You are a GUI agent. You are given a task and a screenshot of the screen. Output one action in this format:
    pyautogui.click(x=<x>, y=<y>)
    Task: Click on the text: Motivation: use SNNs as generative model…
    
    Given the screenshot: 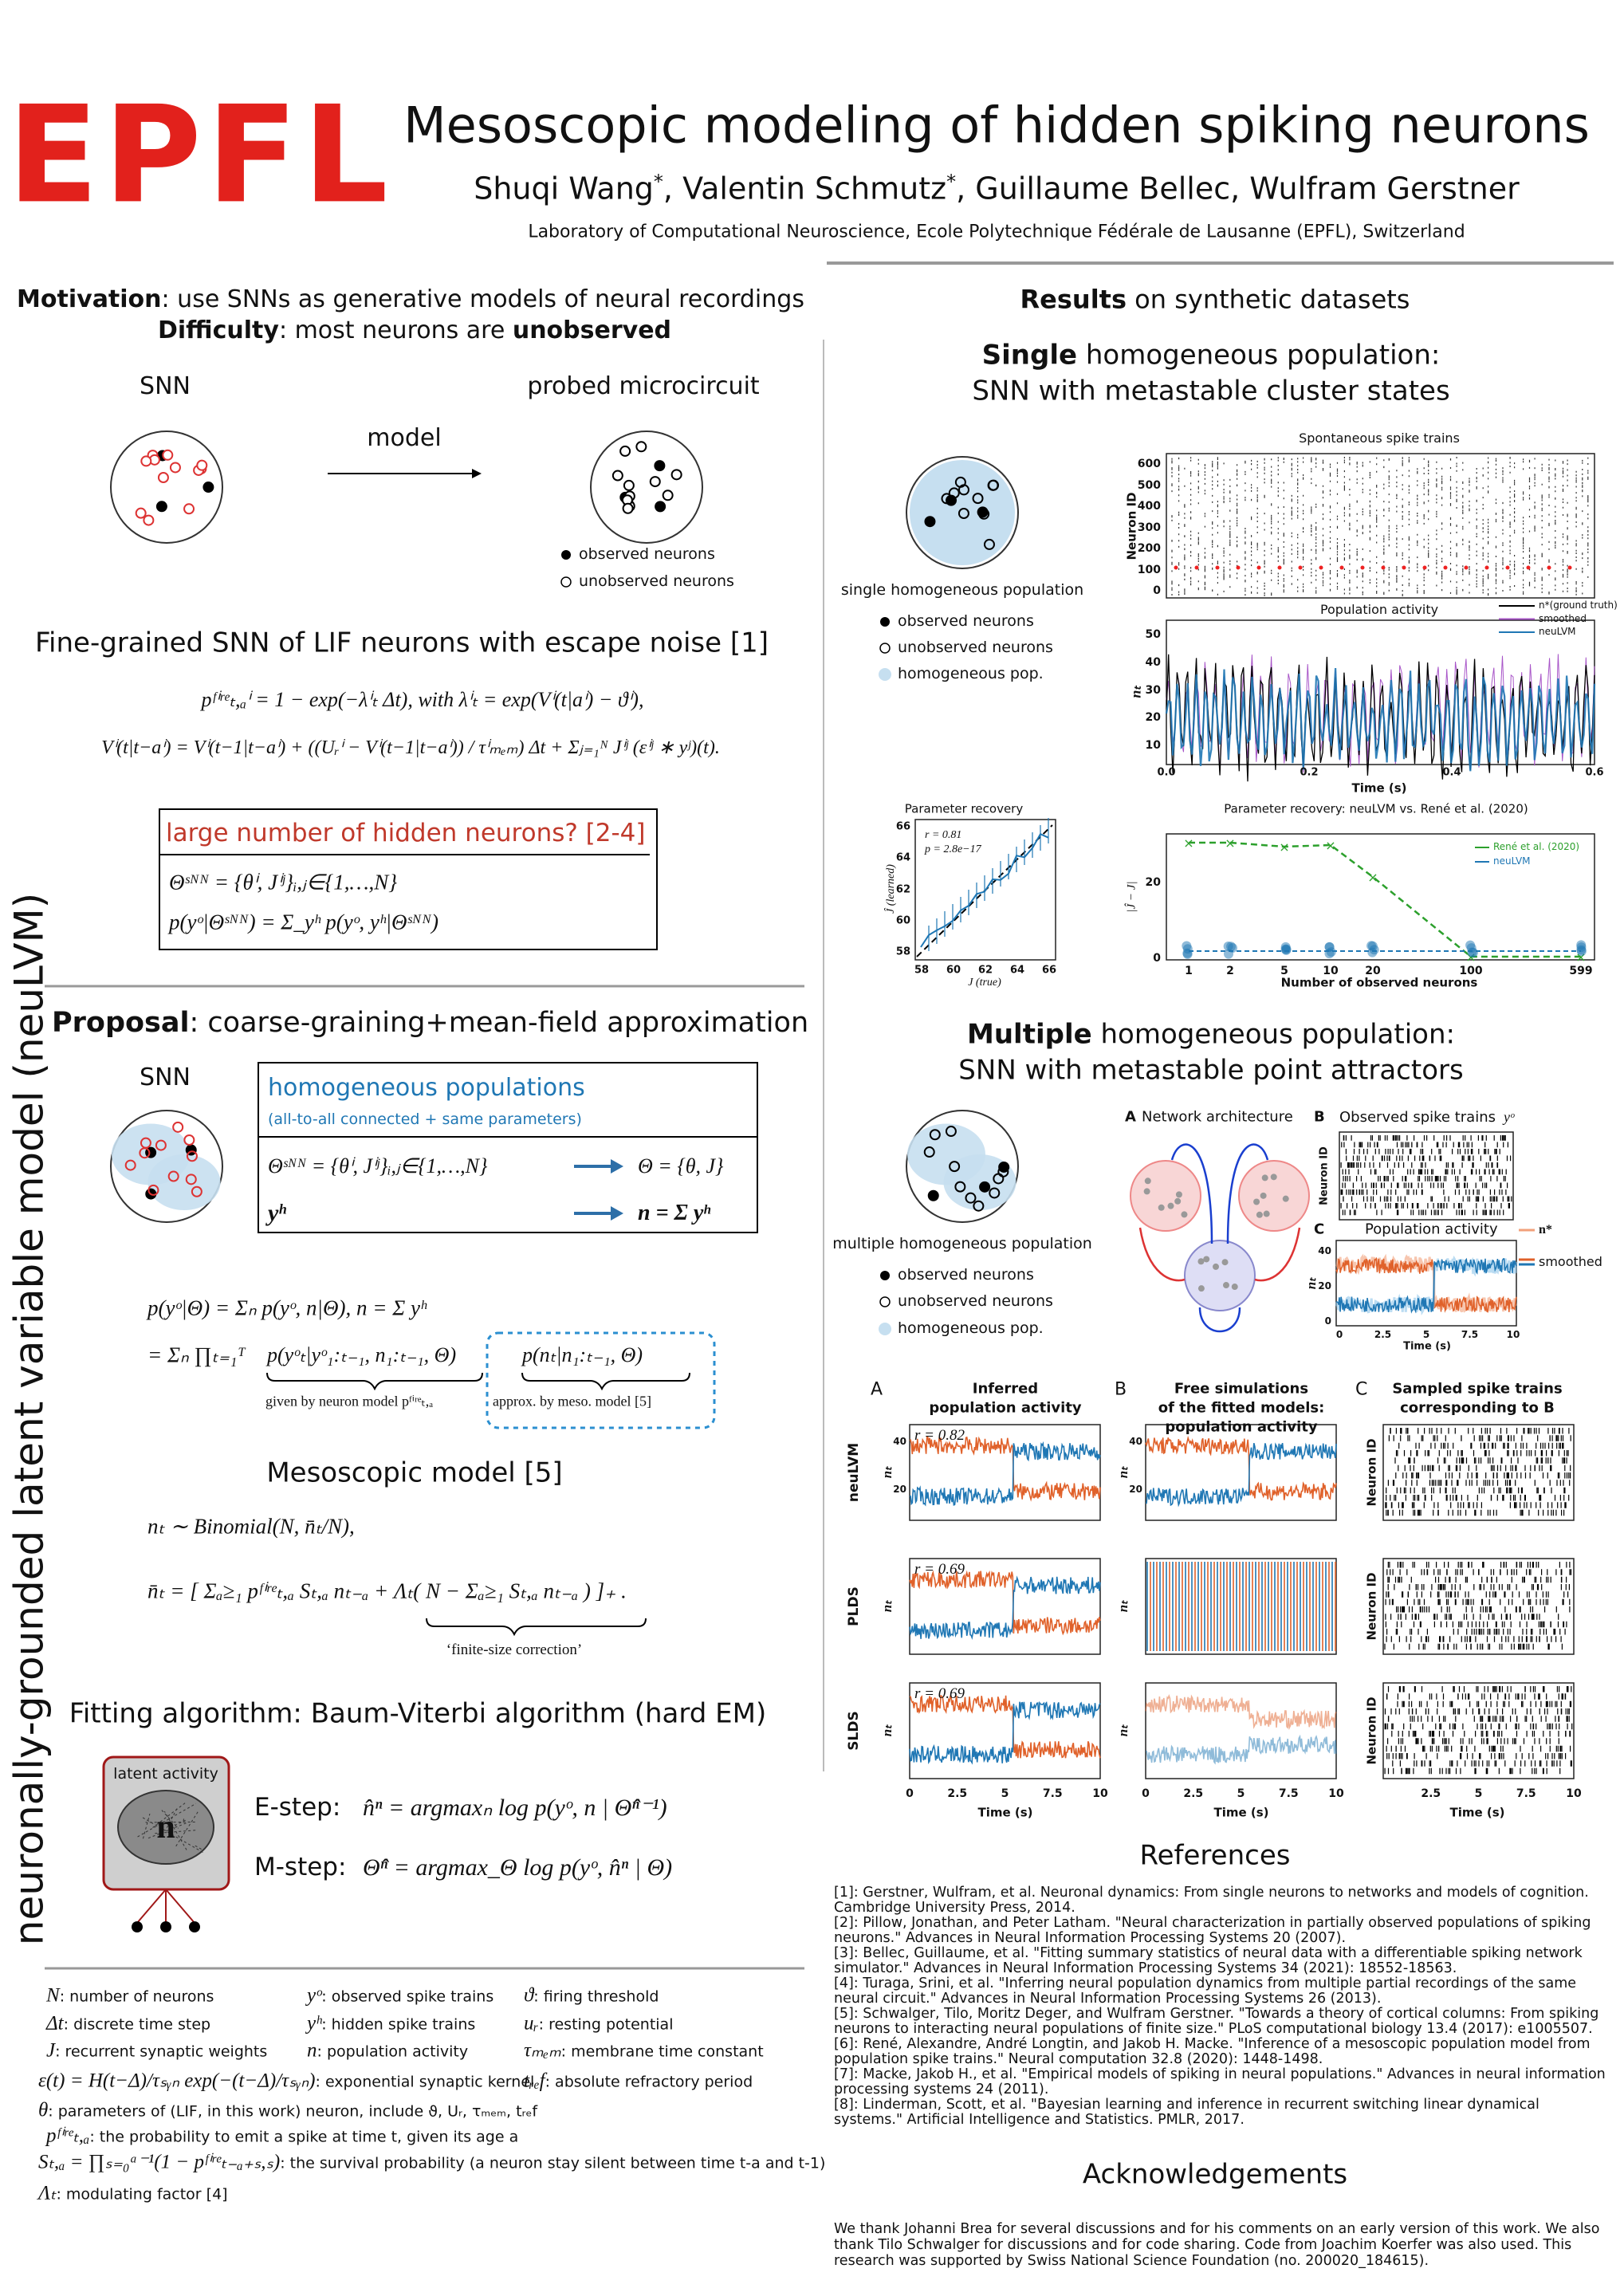 What is the action you would take?
    pyautogui.click(x=411, y=299)
    